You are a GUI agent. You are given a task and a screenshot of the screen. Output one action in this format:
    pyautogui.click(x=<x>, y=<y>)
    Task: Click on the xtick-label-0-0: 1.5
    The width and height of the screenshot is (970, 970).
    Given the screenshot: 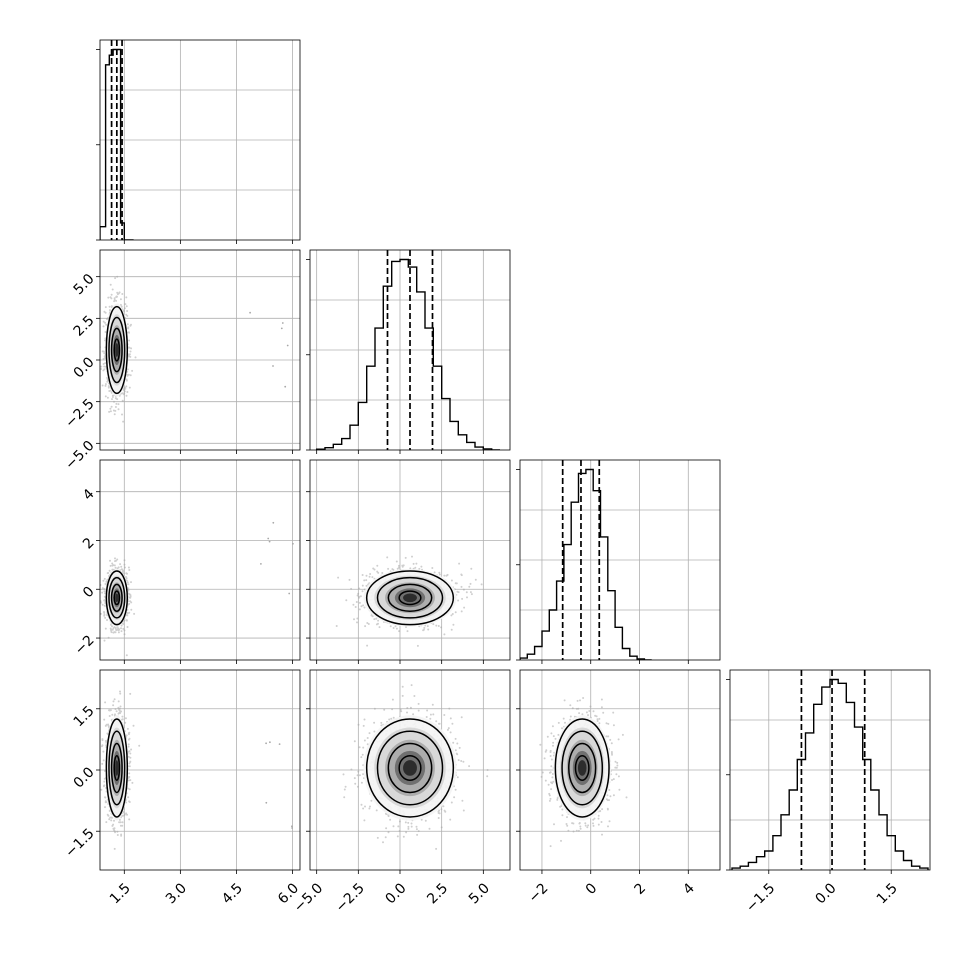 What is the action you would take?
    pyautogui.click(x=120, y=893)
    